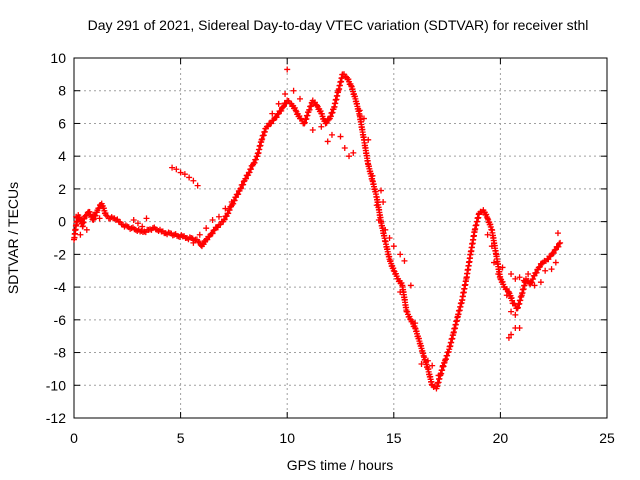 The image size is (640, 480). I want to click on y-tick-label: 0, so click(62, 222).